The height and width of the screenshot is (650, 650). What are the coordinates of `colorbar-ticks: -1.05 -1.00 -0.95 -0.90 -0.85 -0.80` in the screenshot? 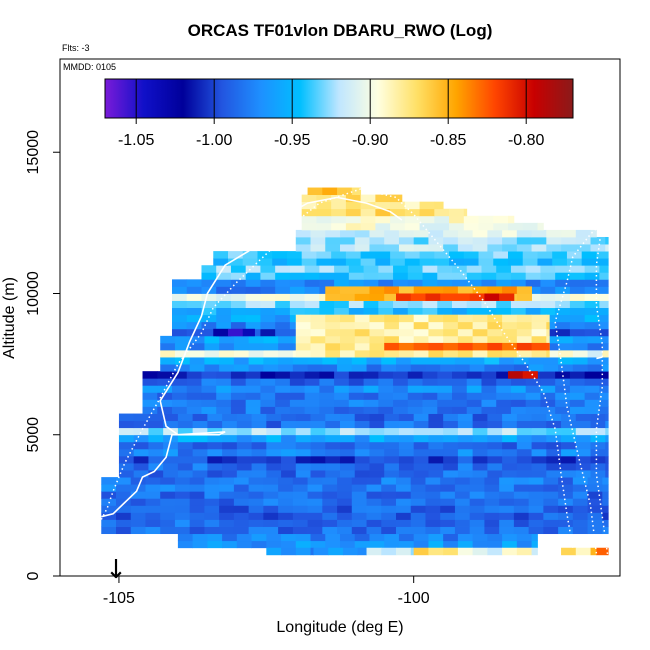 It's located at (331, 114).